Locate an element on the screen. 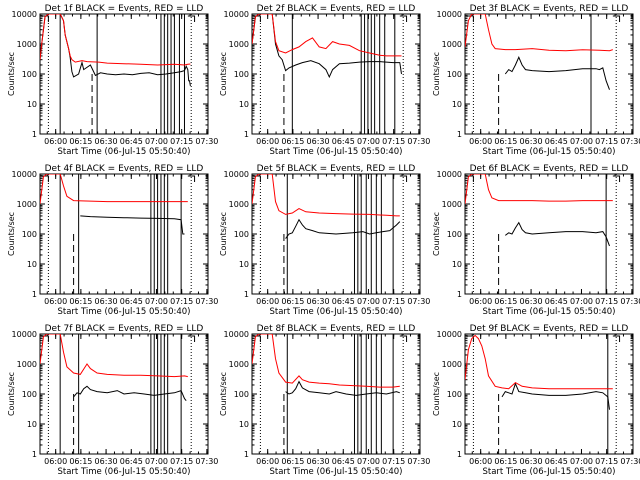 The image size is (640, 480). panel-title: Det 5f BLACK = Events, RED = LLD is located at coordinates (336, 169).